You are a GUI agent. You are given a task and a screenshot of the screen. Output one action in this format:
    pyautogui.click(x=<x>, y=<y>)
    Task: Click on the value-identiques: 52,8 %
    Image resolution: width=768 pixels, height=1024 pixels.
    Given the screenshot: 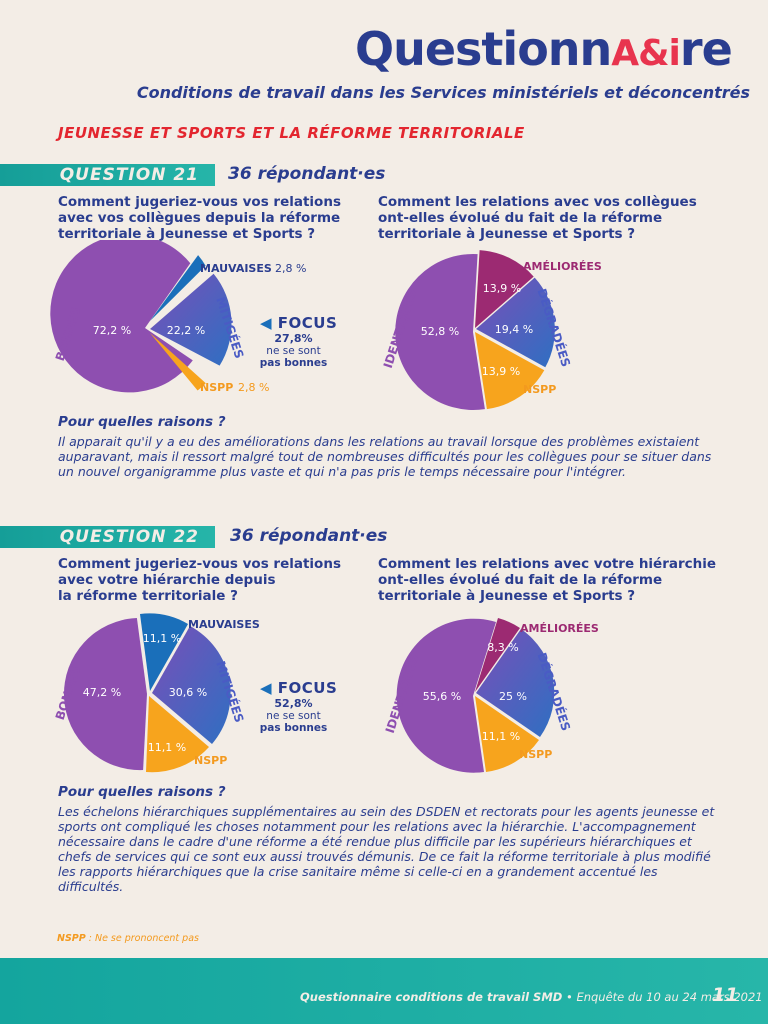 What is the action you would take?
    pyautogui.click(x=440, y=331)
    